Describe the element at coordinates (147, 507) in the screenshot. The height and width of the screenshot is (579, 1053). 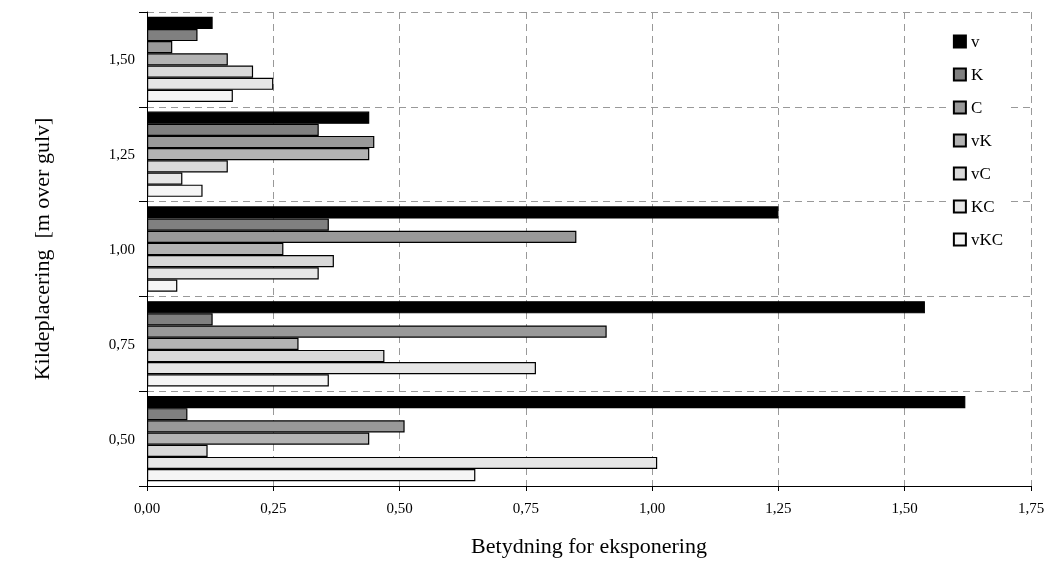
I see `x-tick-label: 0,00` at that location.